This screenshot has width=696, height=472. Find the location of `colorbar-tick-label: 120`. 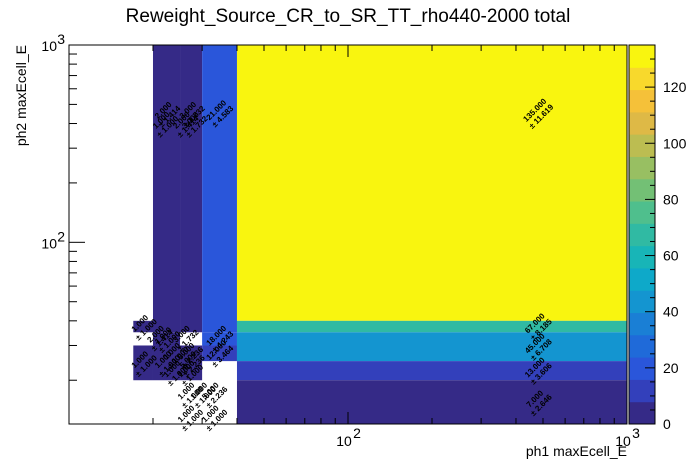

colorbar-tick-label: 120 is located at coordinates (675, 87).